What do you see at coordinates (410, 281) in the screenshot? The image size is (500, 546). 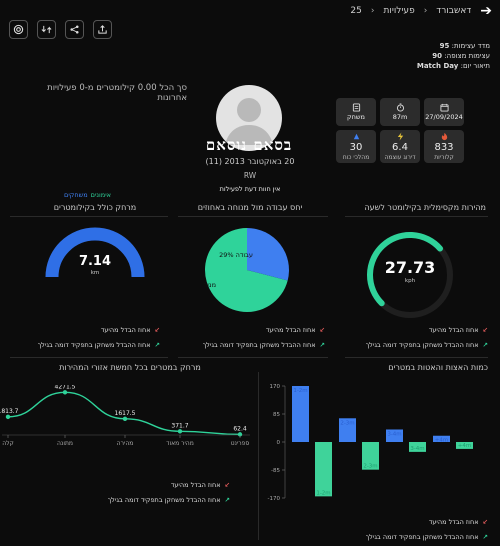 I see `speed-unit: kph` at bounding box center [410, 281].